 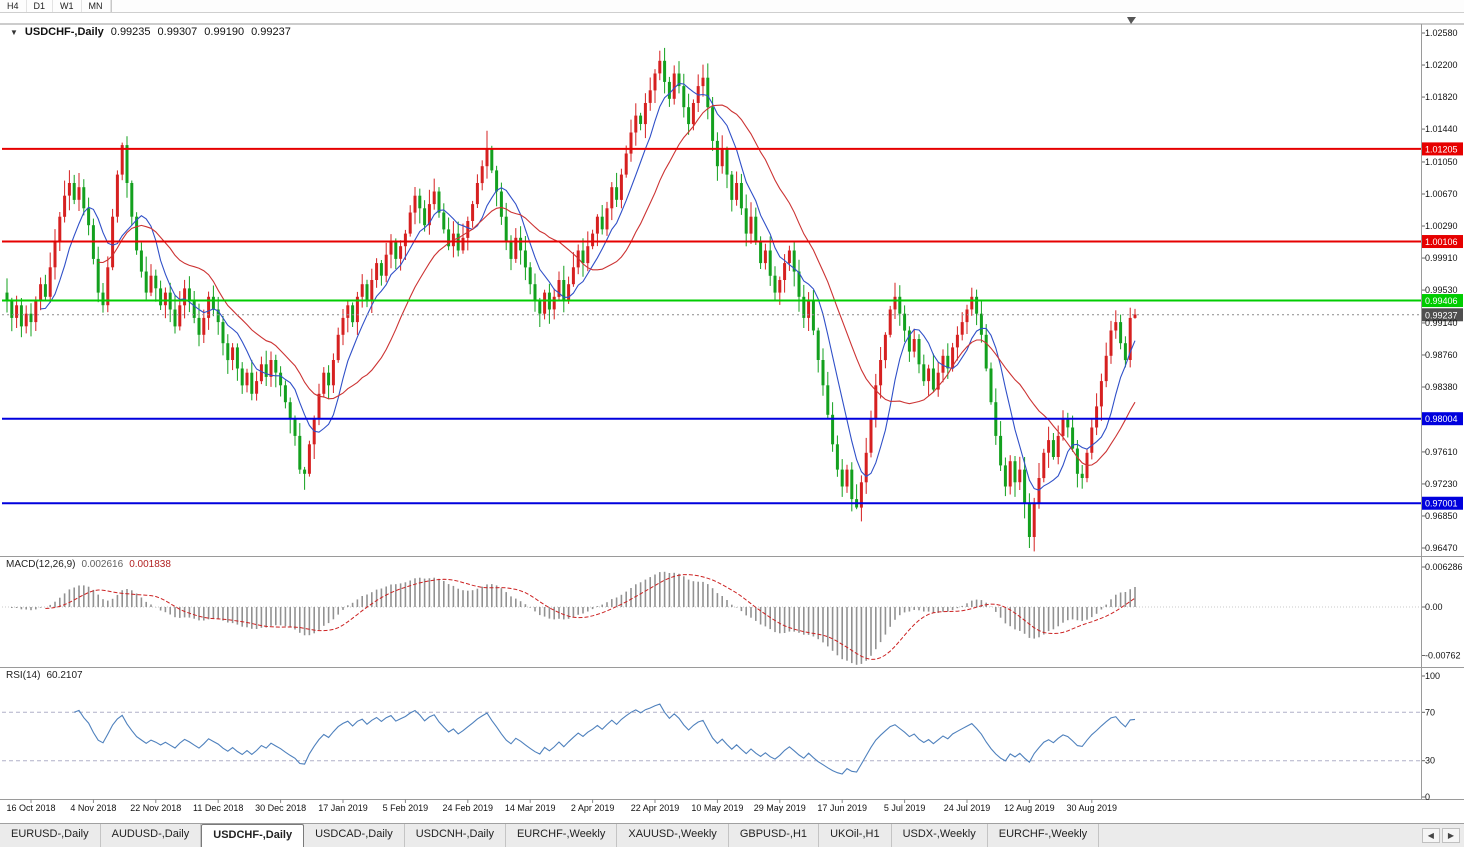 What do you see at coordinates (855, 835) in the screenshot?
I see `chart-tab-ukoil-h1: UKOil-,H1` at bounding box center [855, 835].